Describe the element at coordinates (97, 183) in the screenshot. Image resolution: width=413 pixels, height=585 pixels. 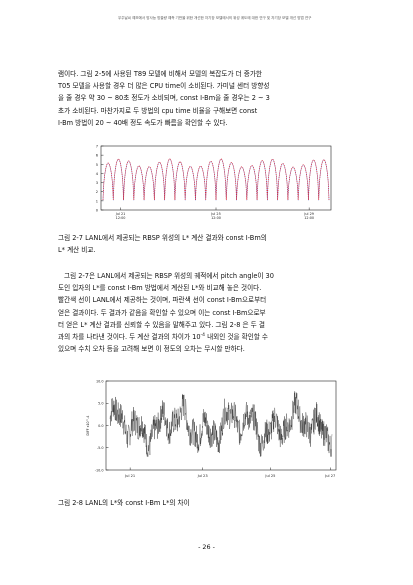
I see `y-tick-label: 3` at that location.